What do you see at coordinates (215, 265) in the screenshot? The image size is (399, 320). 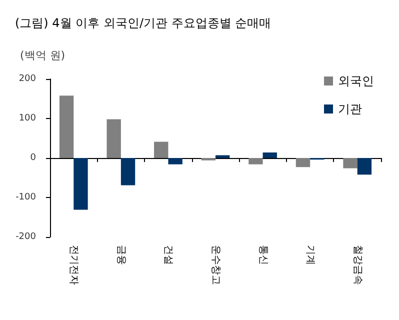 I see `x-tick-label: 운수창고` at bounding box center [215, 265].